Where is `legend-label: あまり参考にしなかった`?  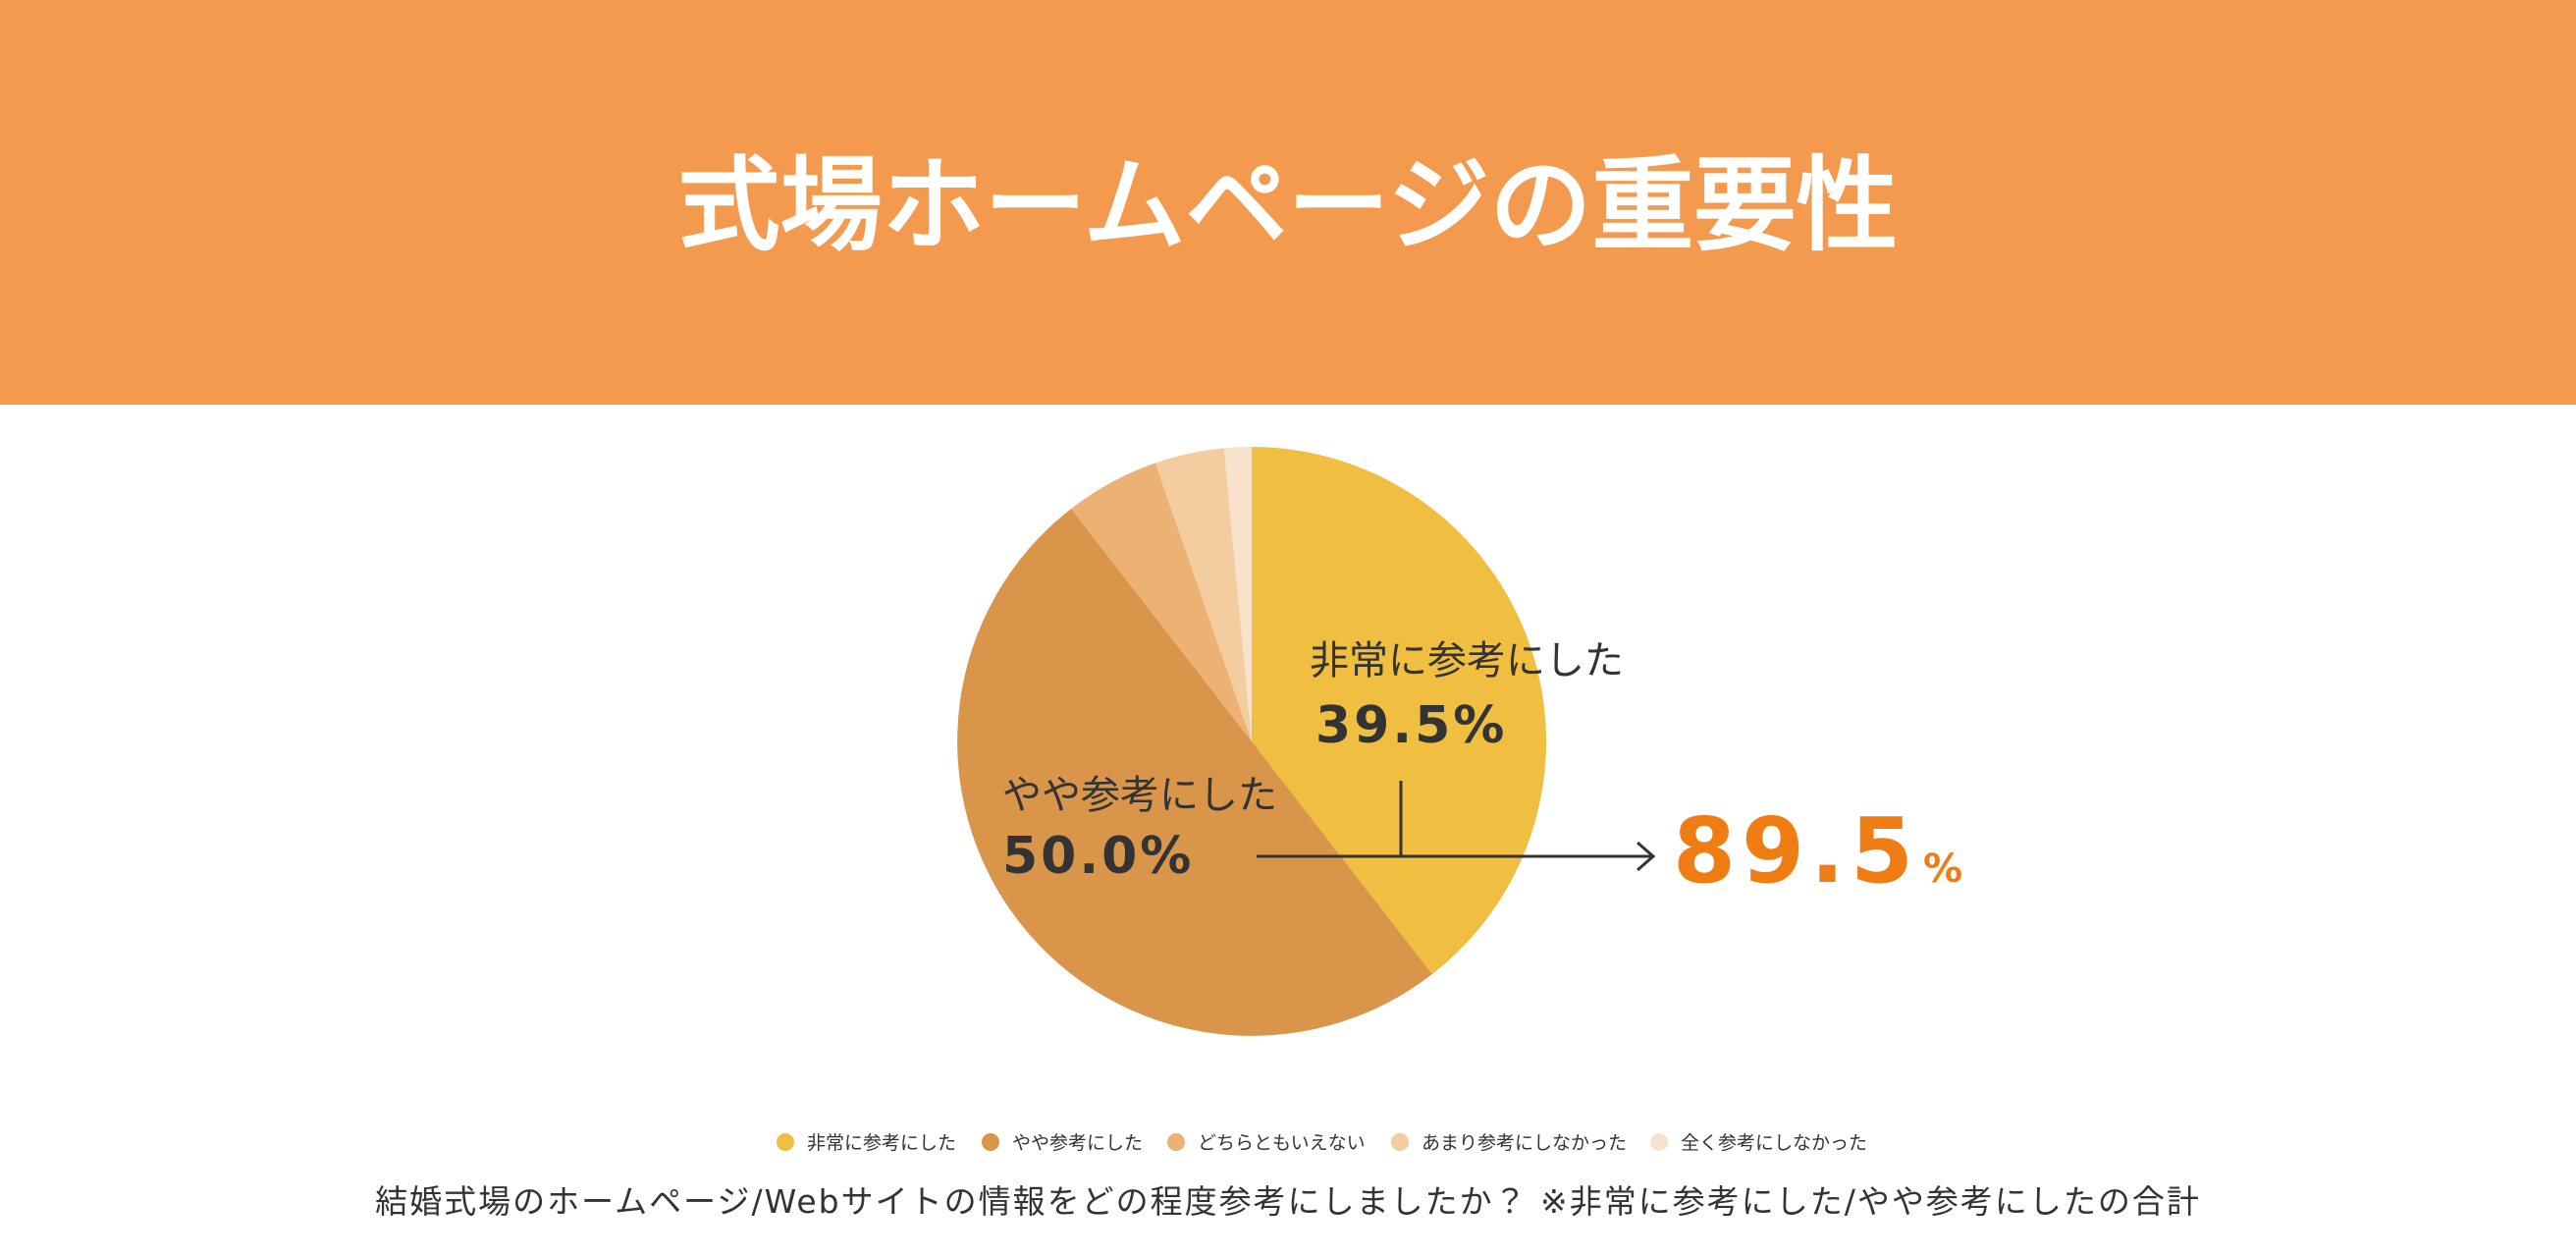
legend-label: あまり参考にしなかった is located at coordinates (1524, 1143).